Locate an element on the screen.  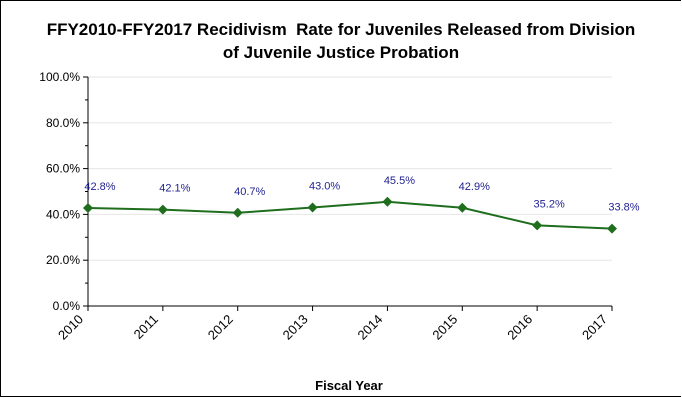
data-label: 40.7% is located at coordinates (249, 192).